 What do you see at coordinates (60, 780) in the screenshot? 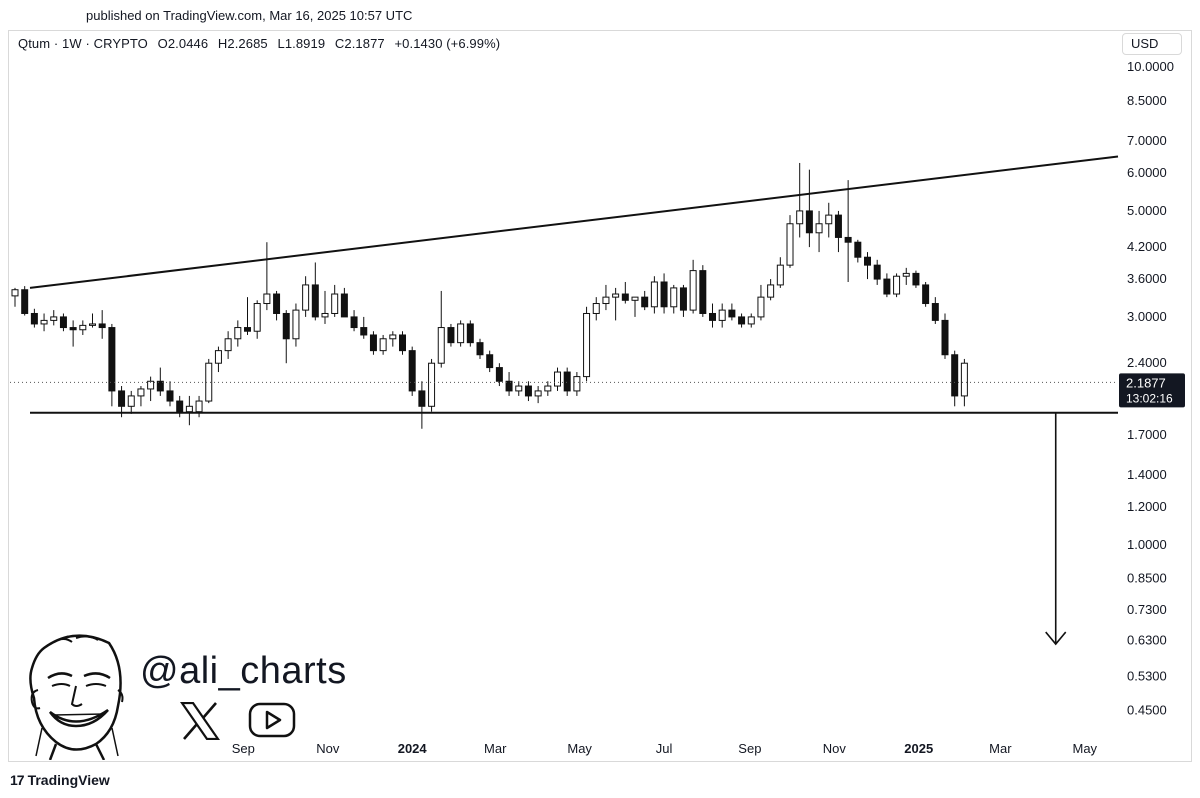
I see `tradingview-logo: 17 TradingView` at bounding box center [60, 780].